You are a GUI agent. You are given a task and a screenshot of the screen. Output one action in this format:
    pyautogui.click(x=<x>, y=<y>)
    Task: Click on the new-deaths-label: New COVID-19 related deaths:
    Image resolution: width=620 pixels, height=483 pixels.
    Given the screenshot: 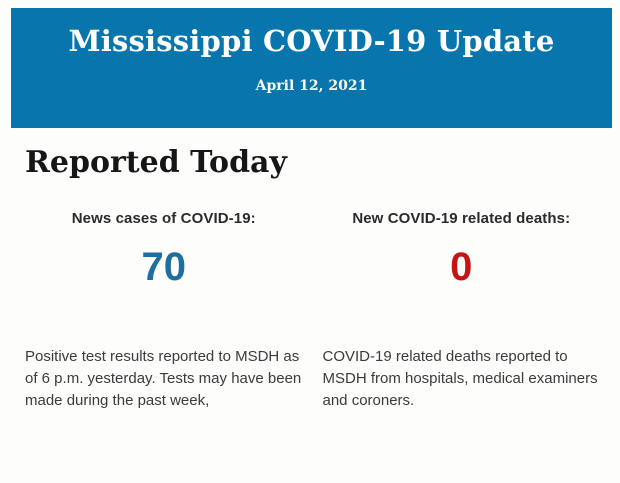 What is the action you would take?
    pyautogui.click(x=461, y=218)
    